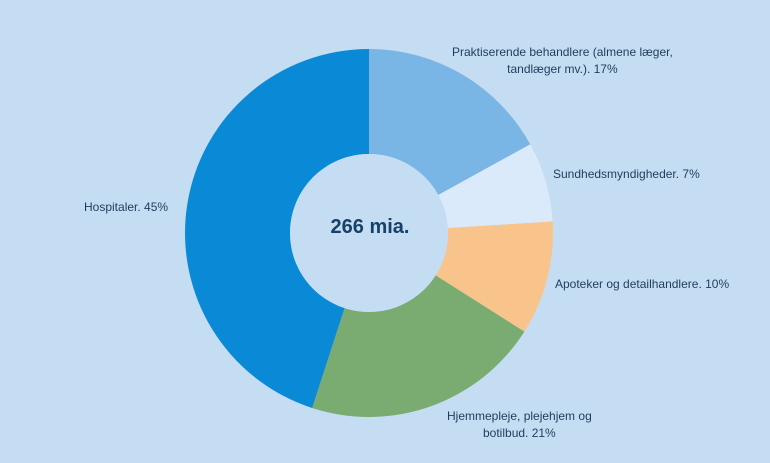  What do you see at coordinates (626, 174) in the screenshot?
I see `slice-label-sundhedsmyndigheder: Sundhedsmyndigheder. 7%` at bounding box center [626, 174].